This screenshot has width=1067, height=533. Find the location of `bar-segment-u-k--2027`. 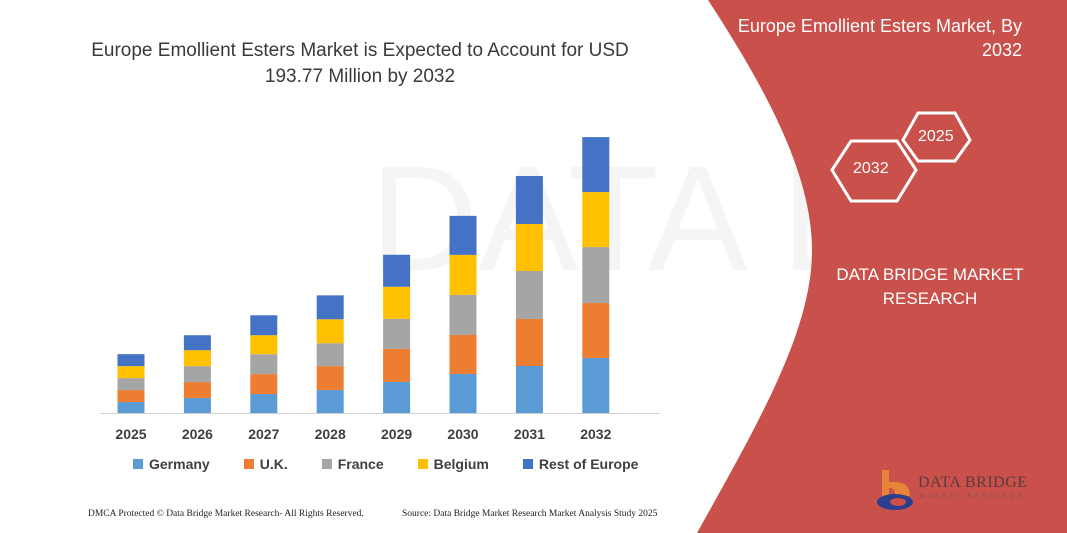

bar-segment-u-k--2027 is located at coordinates (264, 384).